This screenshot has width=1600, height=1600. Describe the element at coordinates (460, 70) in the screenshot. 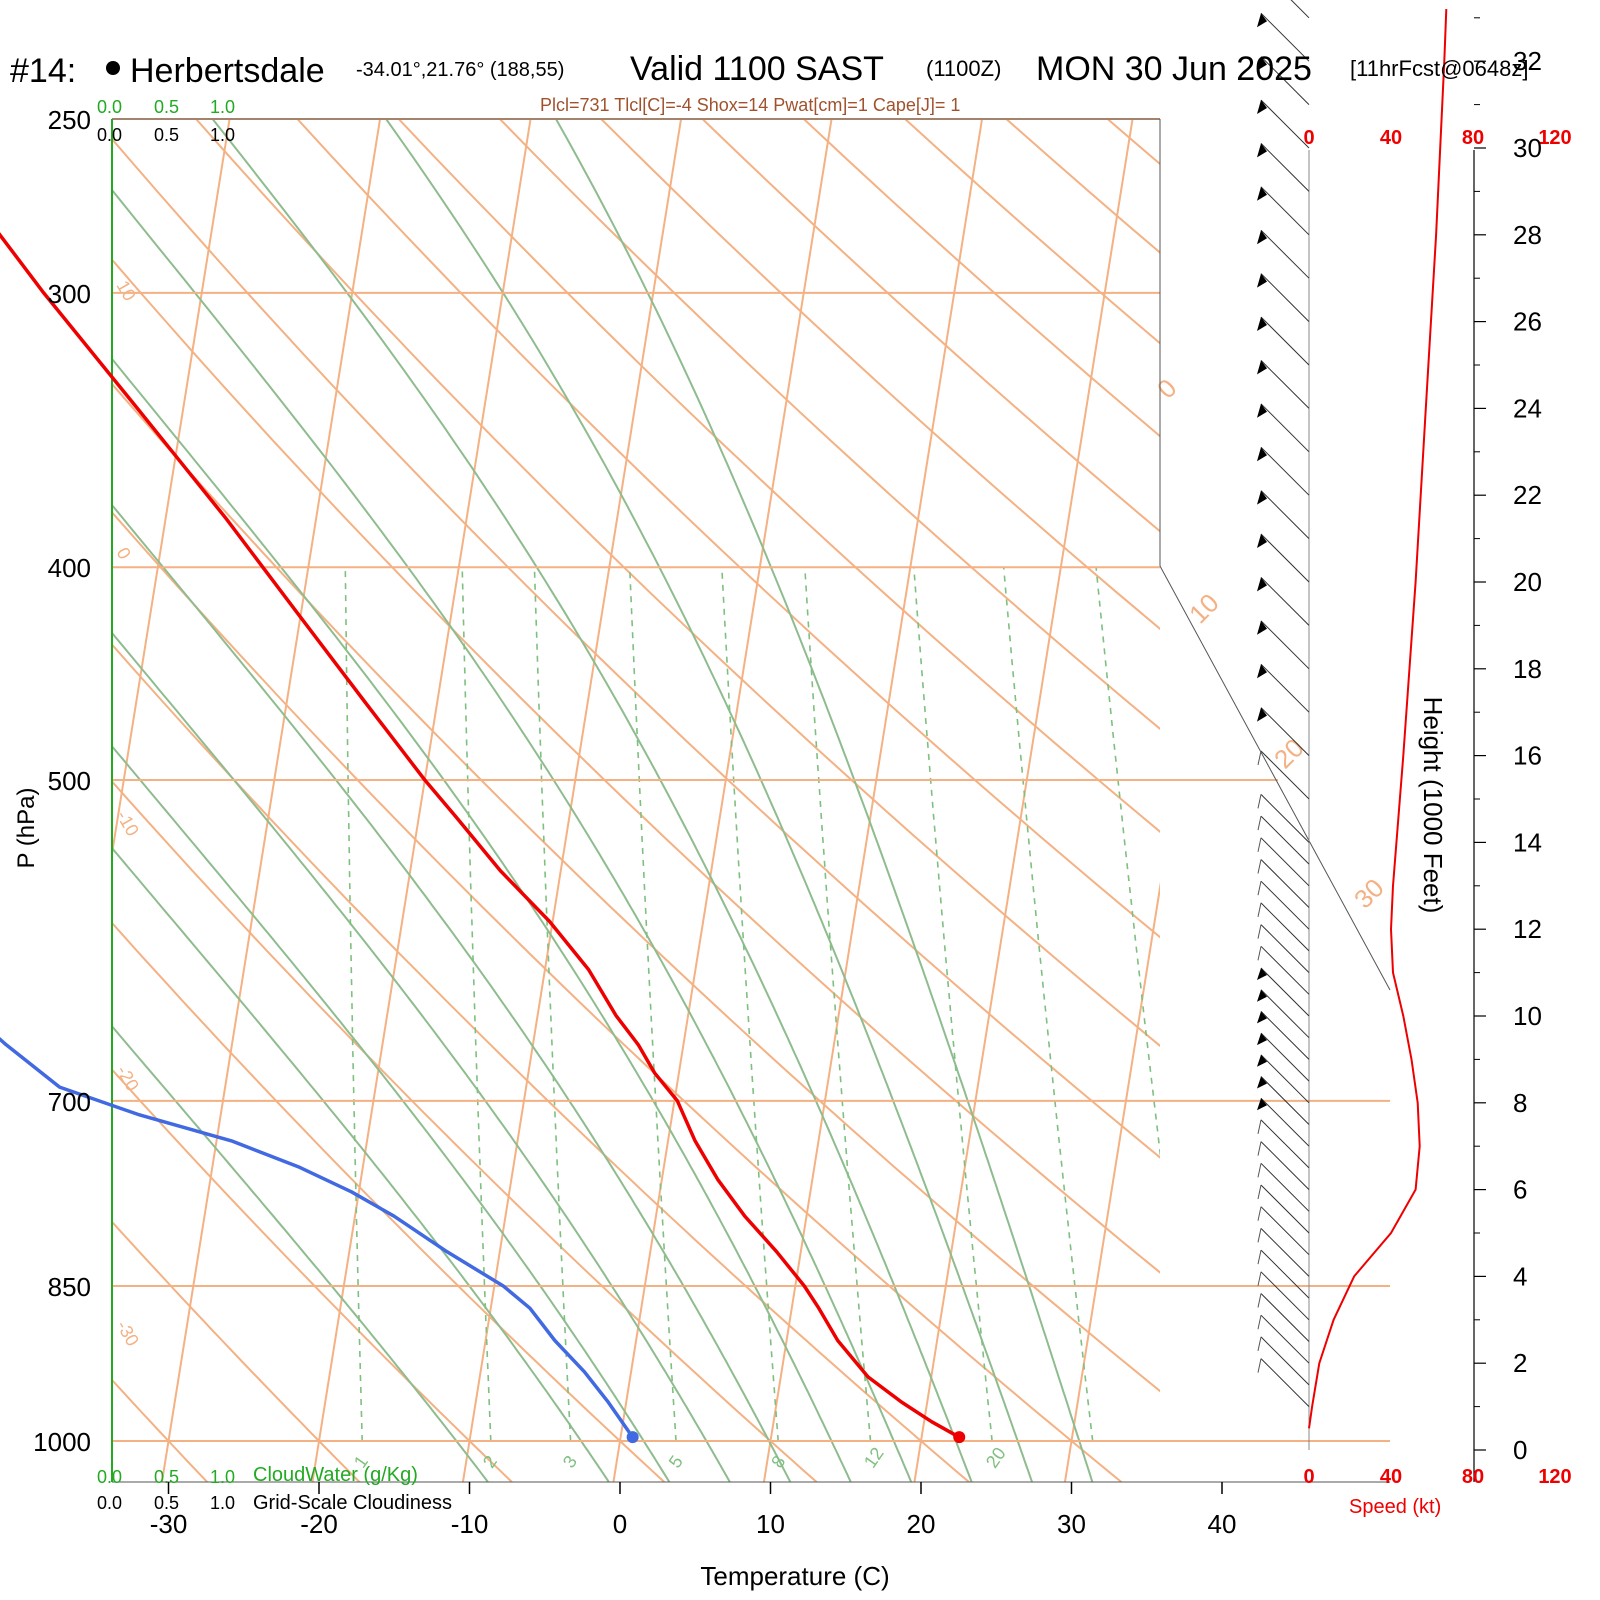

I see `station-coords: -34.01°,21.76° (188,55)` at that location.